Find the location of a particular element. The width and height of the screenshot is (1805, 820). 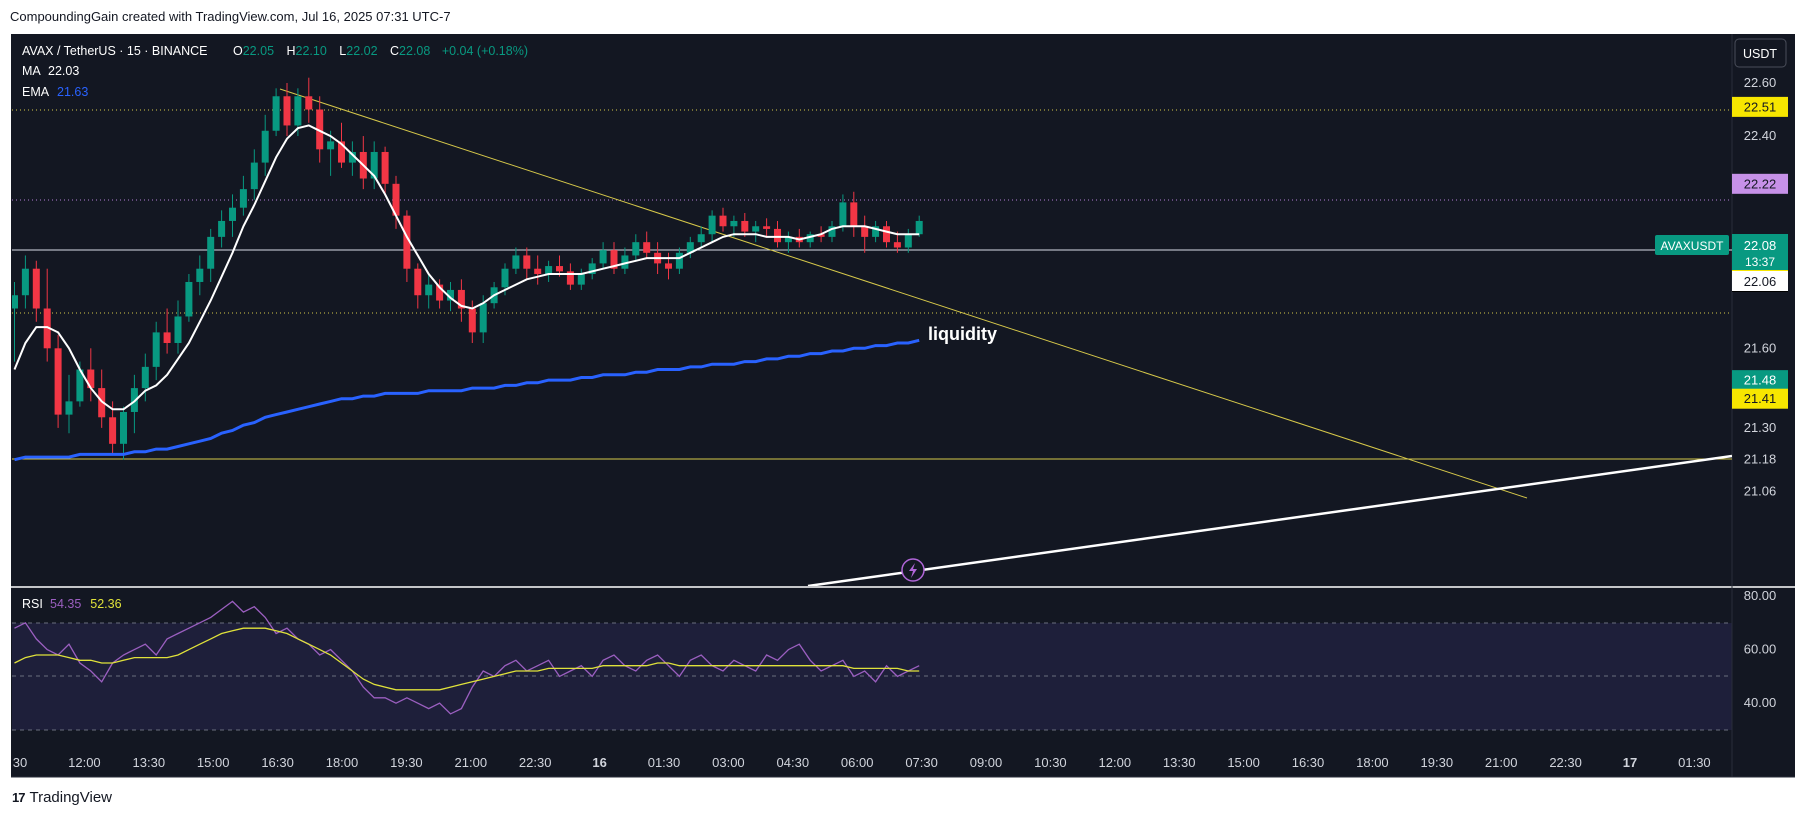

price-badge-text: 21.41 is located at coordinates (1760, 398).